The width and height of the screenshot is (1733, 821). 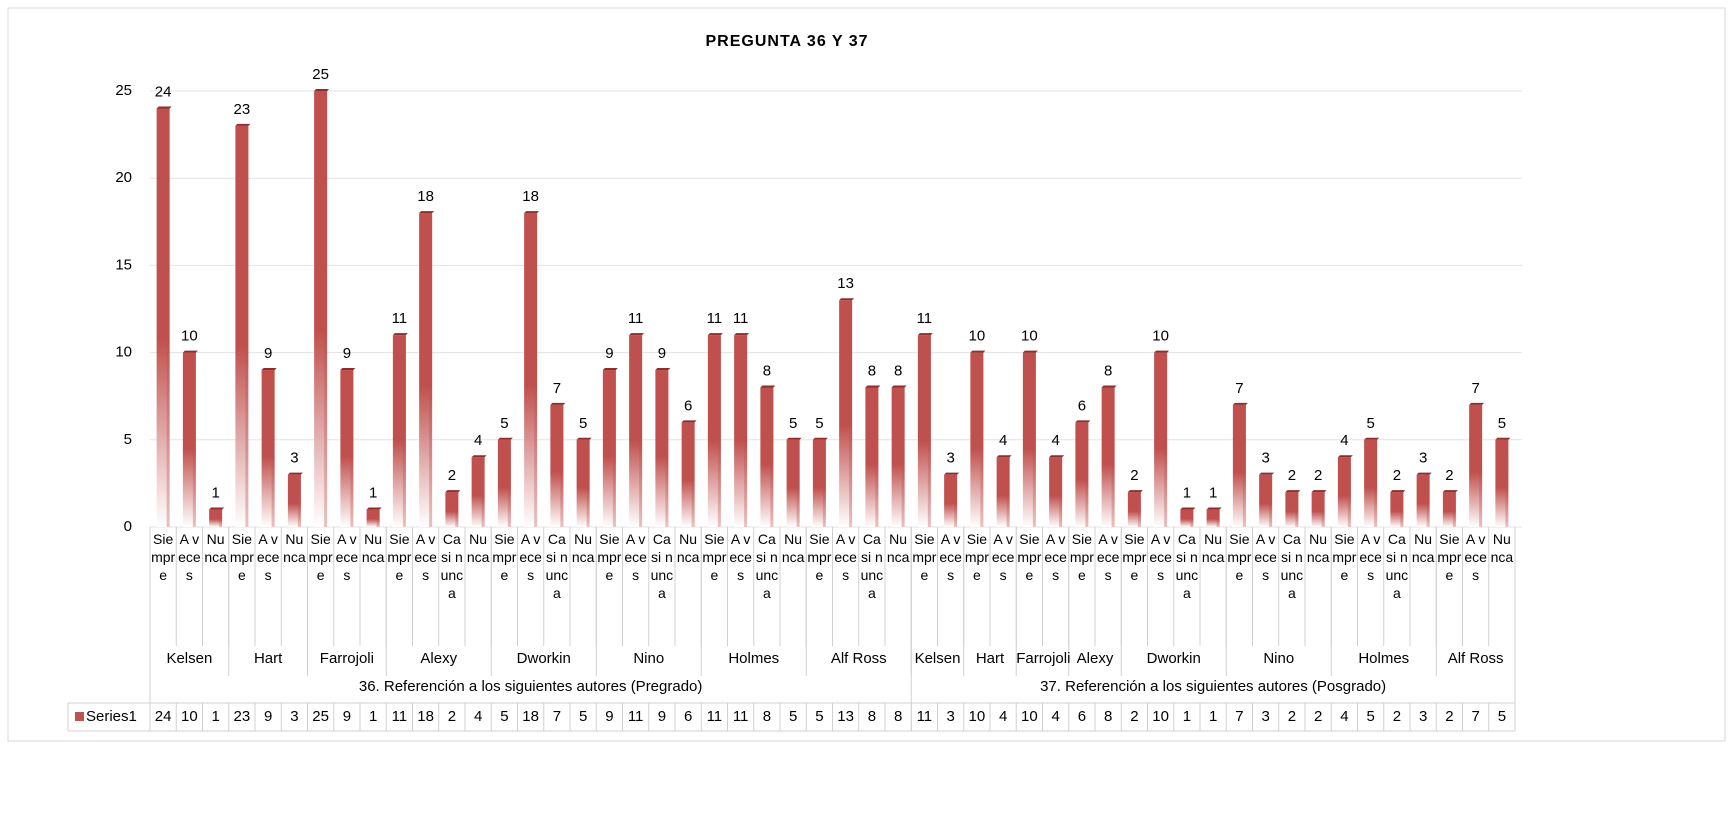 I want to click on value-label: 6, so click(x=688, y=405).